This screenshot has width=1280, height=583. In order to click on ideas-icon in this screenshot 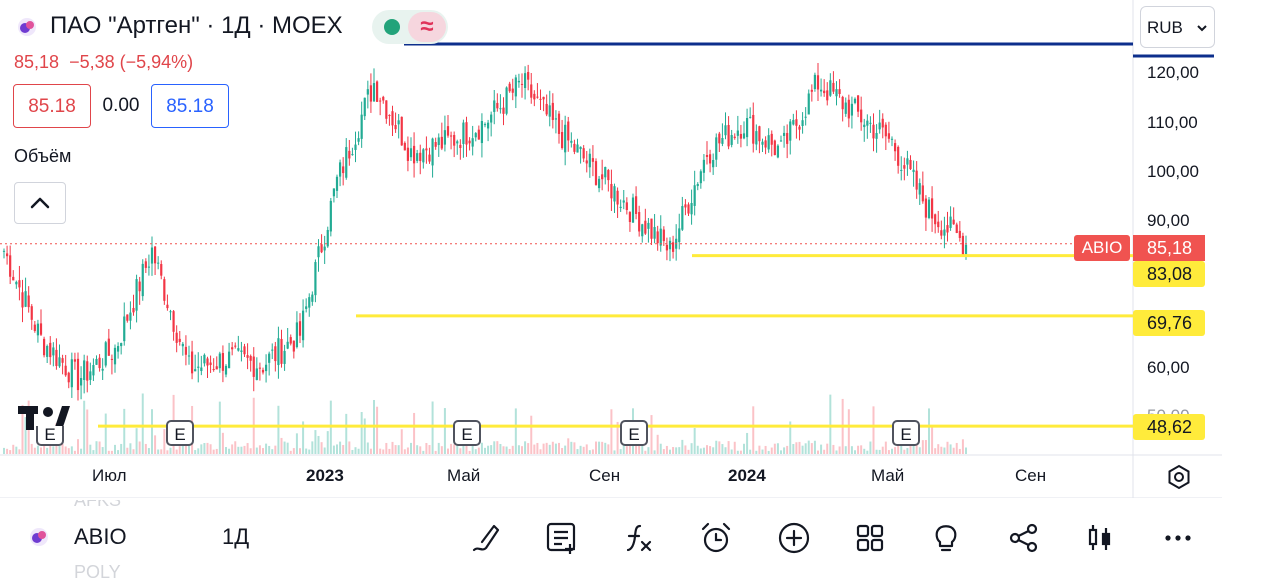, I will do `click(946, 538)`.